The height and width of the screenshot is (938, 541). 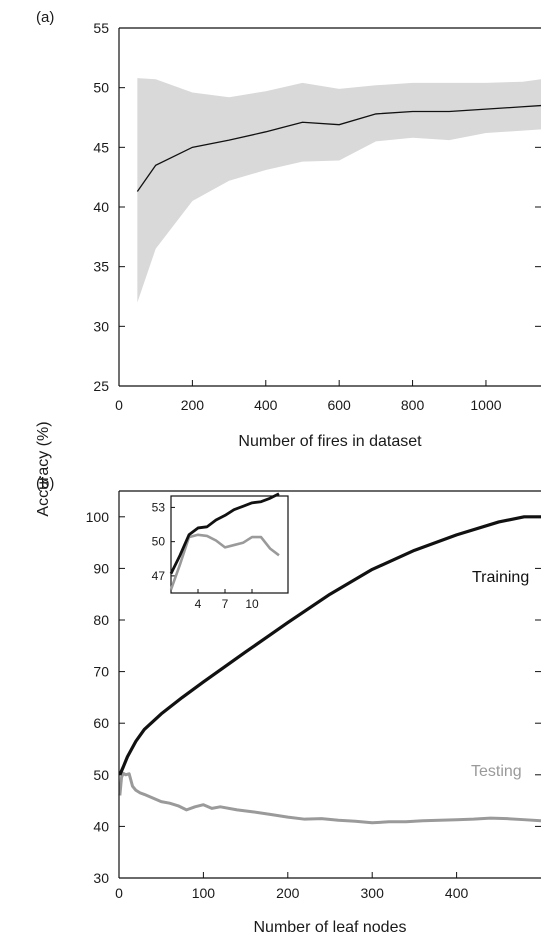 What do you see at coordinates (339, 405) in the screenshot?
I see `x-tick-label: 600` at bounding box center [339, 405].